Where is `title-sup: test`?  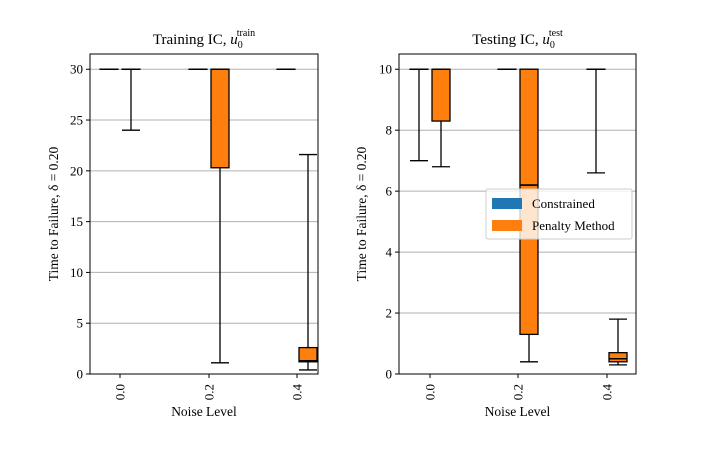 title-sup: test is located at coordinates (556, 33).